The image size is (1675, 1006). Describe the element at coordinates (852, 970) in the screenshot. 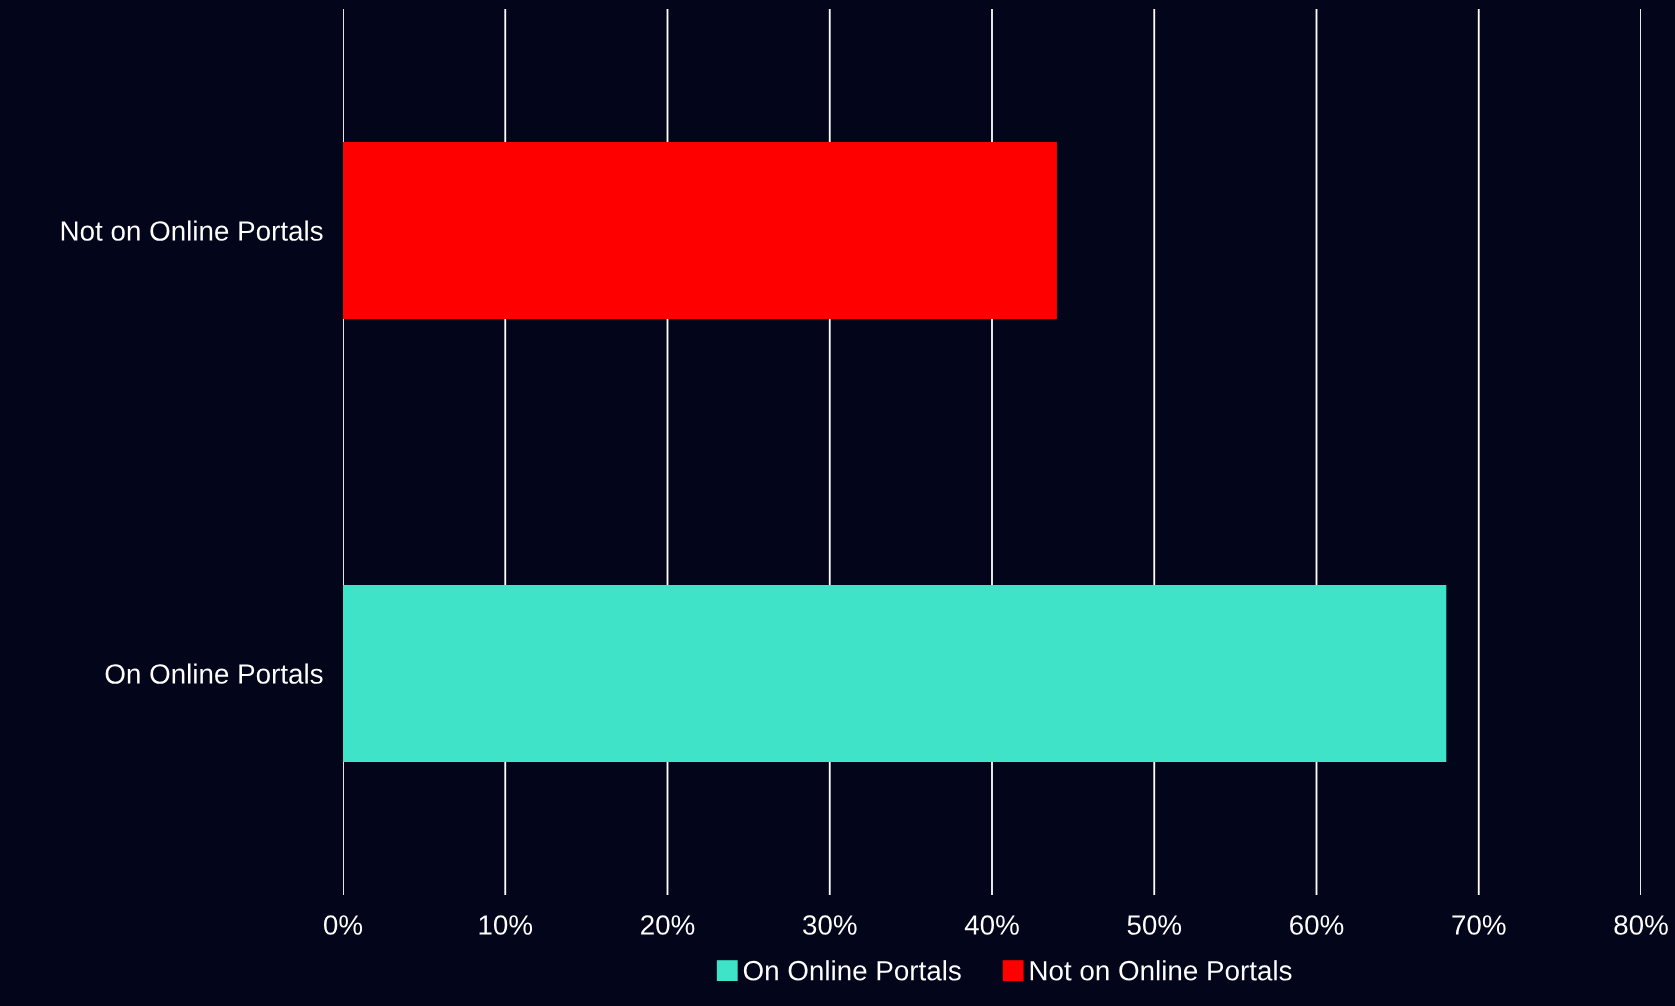

I see `legend-label: On Online Portals` at that location.